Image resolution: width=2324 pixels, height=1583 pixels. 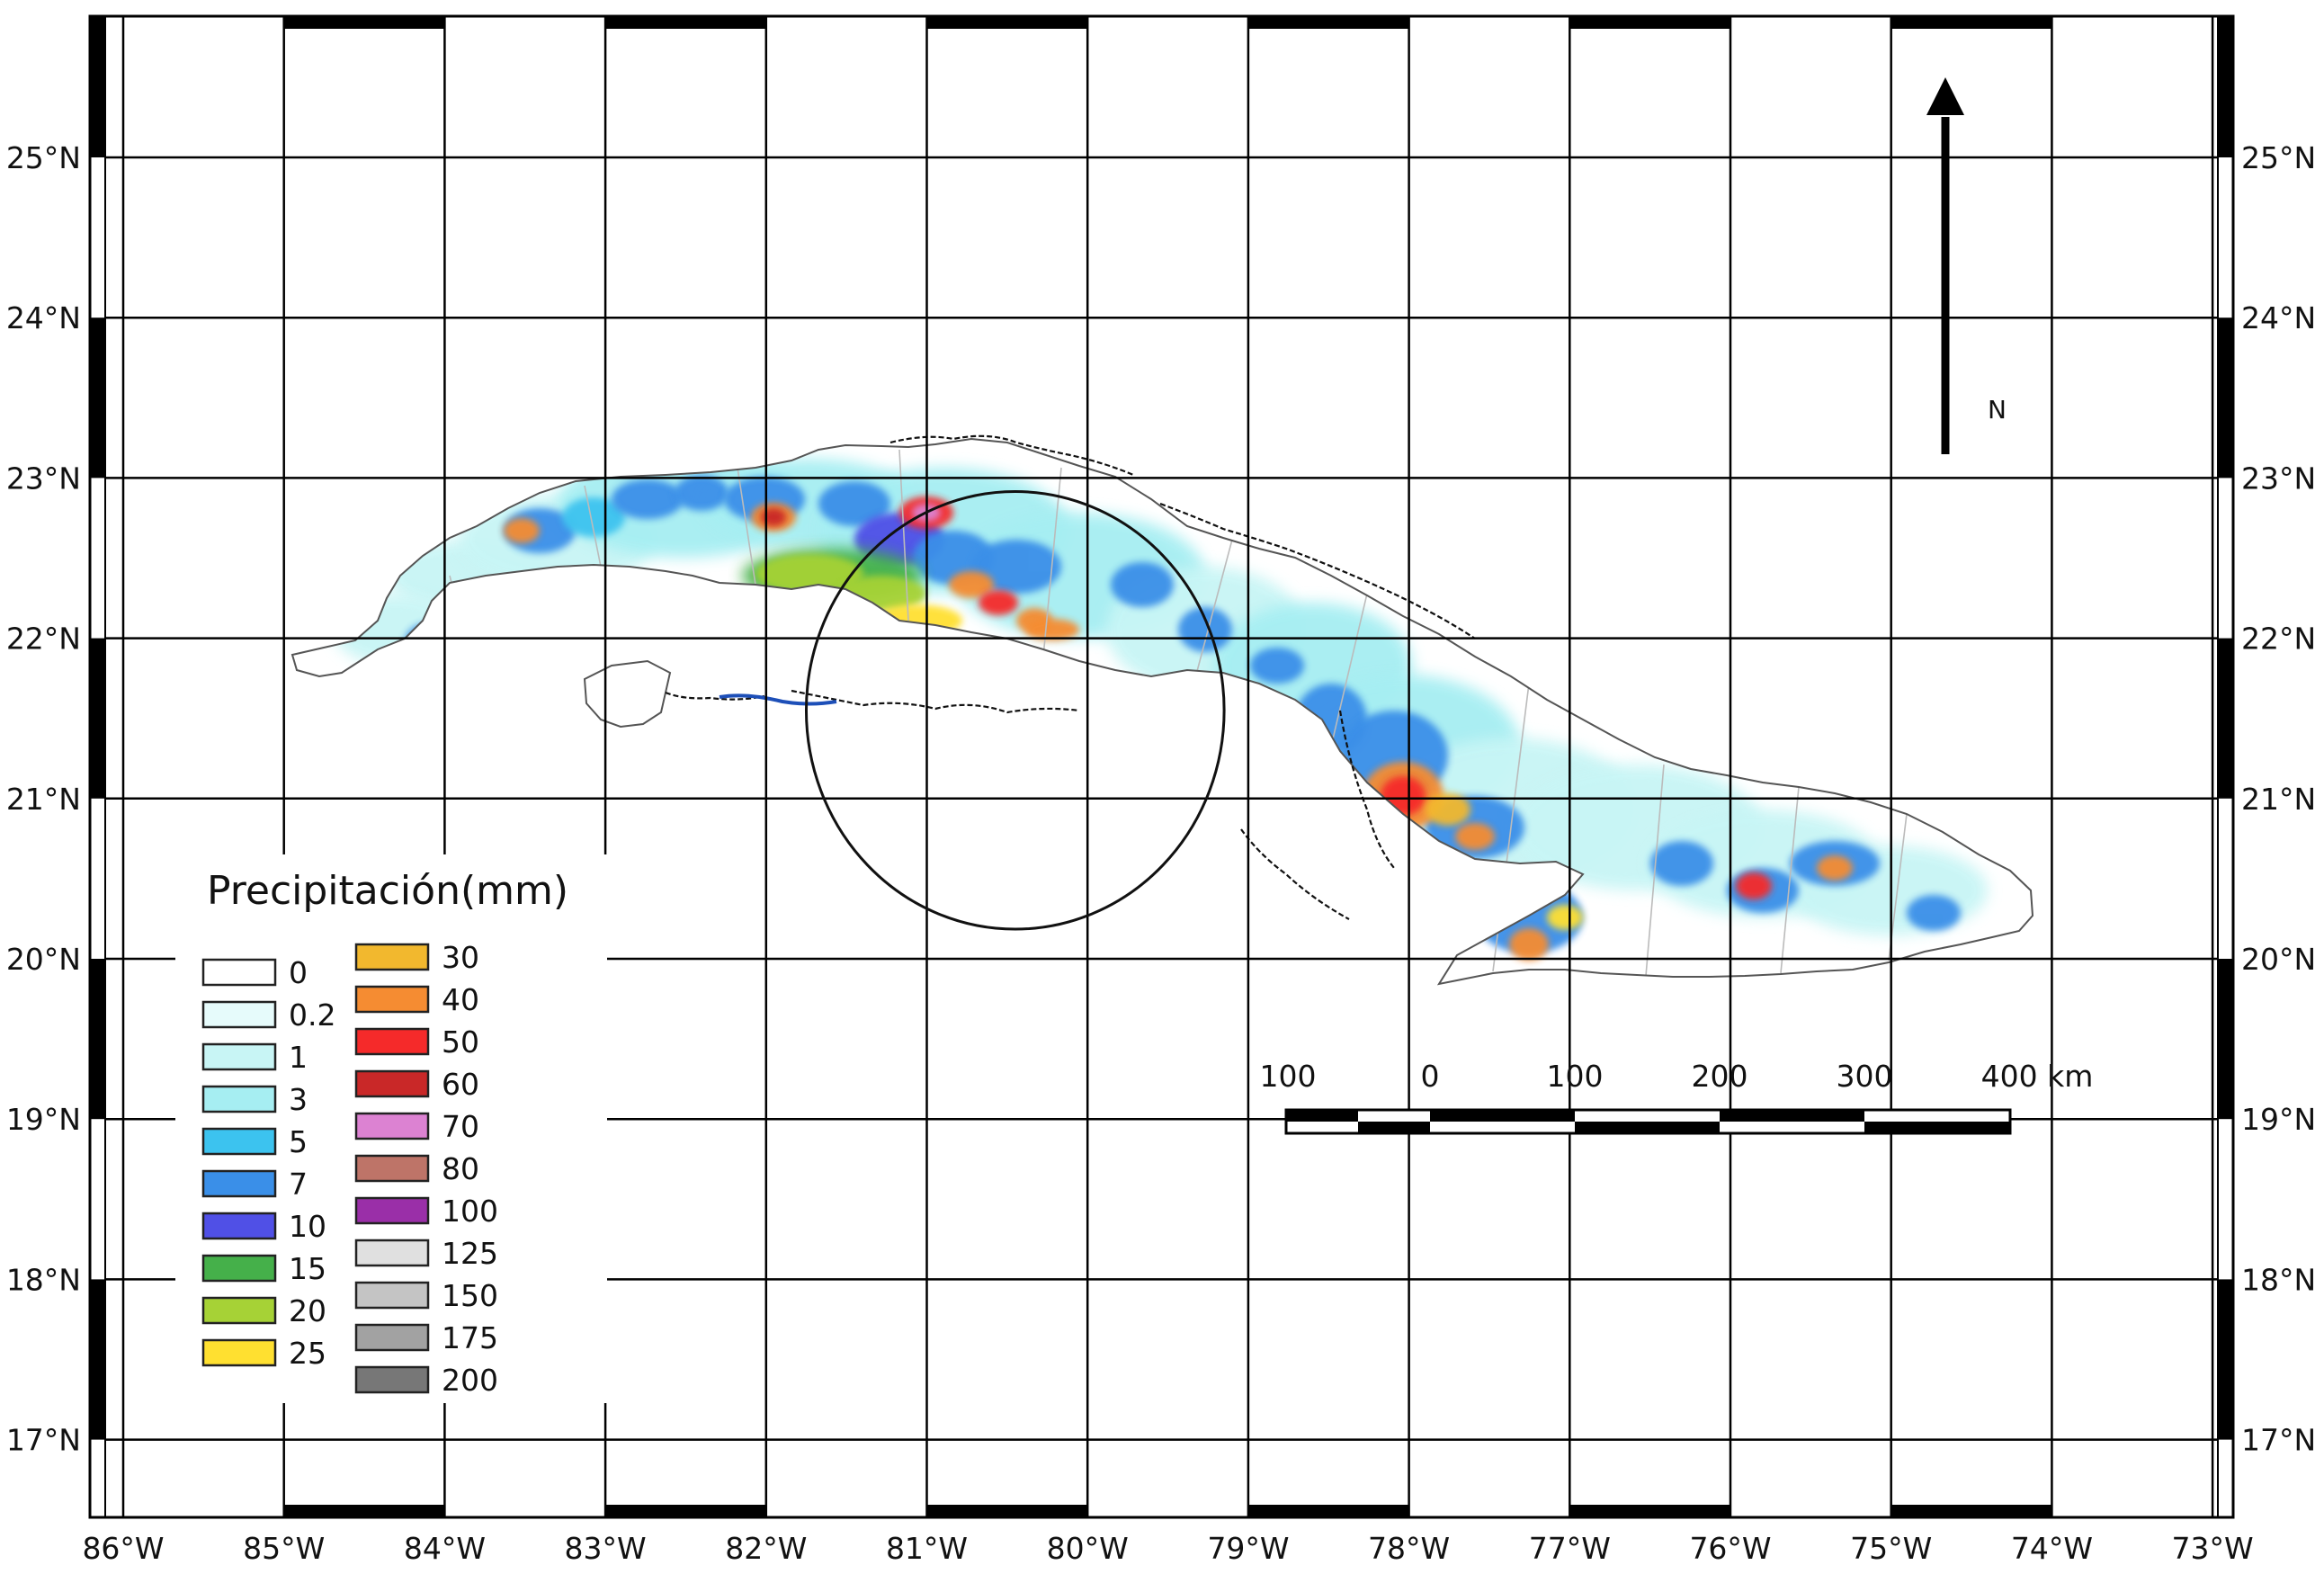 I want to click on legend-label: 10, so click(x=307, y=1226).